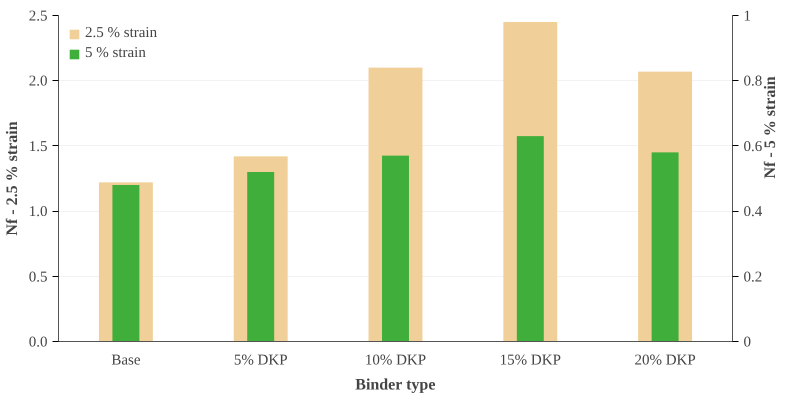  What do you see at coordinates (261, 360) in the screenshot?
I see `x-tick-label: 5% DKP` at bounding box center [261, 360].